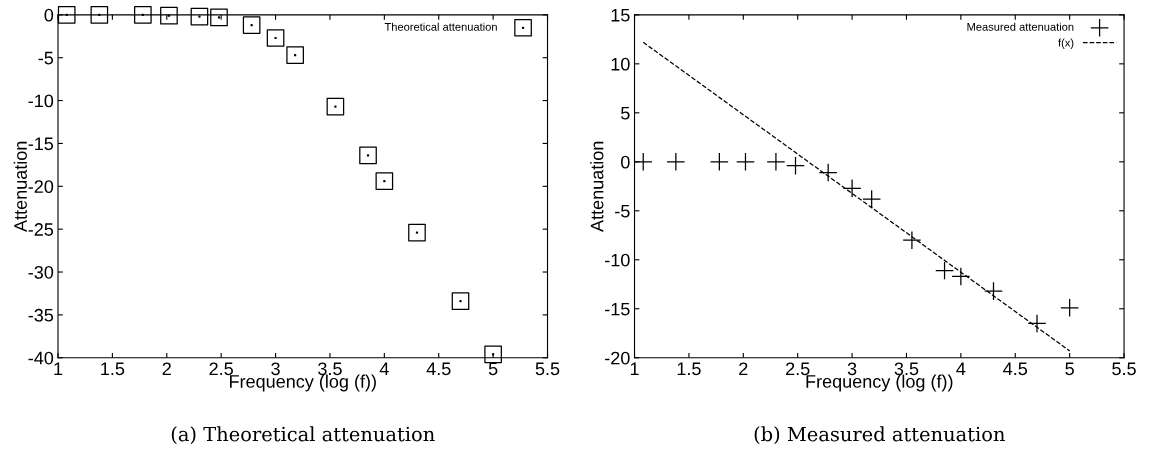 The height and width of the screenshot is (450, 1160). I want to click on legend-label: Theoretical attenuation, so click(440, 26).